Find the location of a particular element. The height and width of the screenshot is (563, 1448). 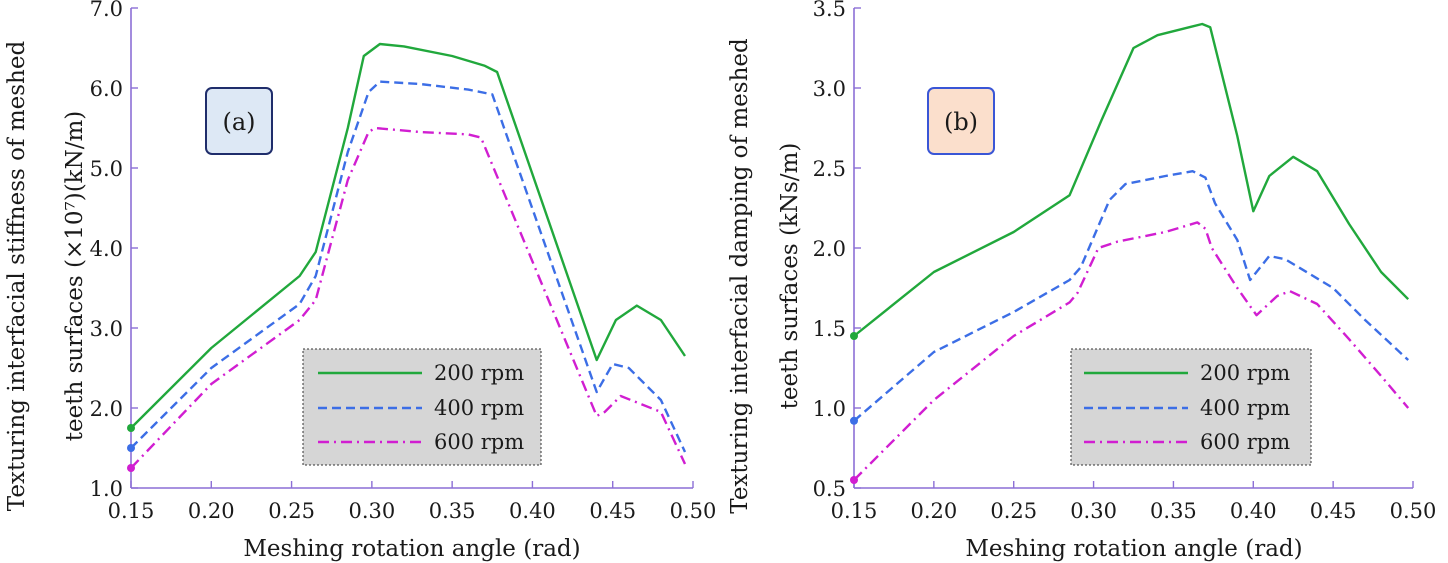

panel-a-x-tick-label: 0.40 is located at coordinates (532, 511).